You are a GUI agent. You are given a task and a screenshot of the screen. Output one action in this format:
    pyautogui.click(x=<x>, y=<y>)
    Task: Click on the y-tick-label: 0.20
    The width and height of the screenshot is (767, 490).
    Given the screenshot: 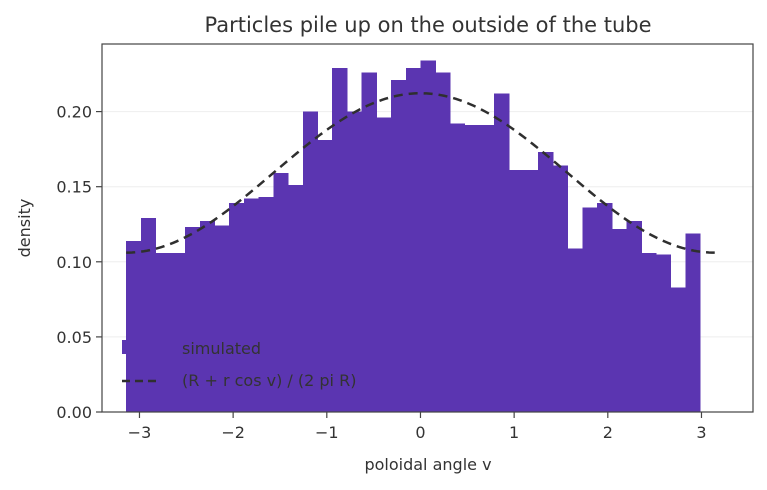 What is the action you would take?
    pyautogui.click(x=74, y=112)
    